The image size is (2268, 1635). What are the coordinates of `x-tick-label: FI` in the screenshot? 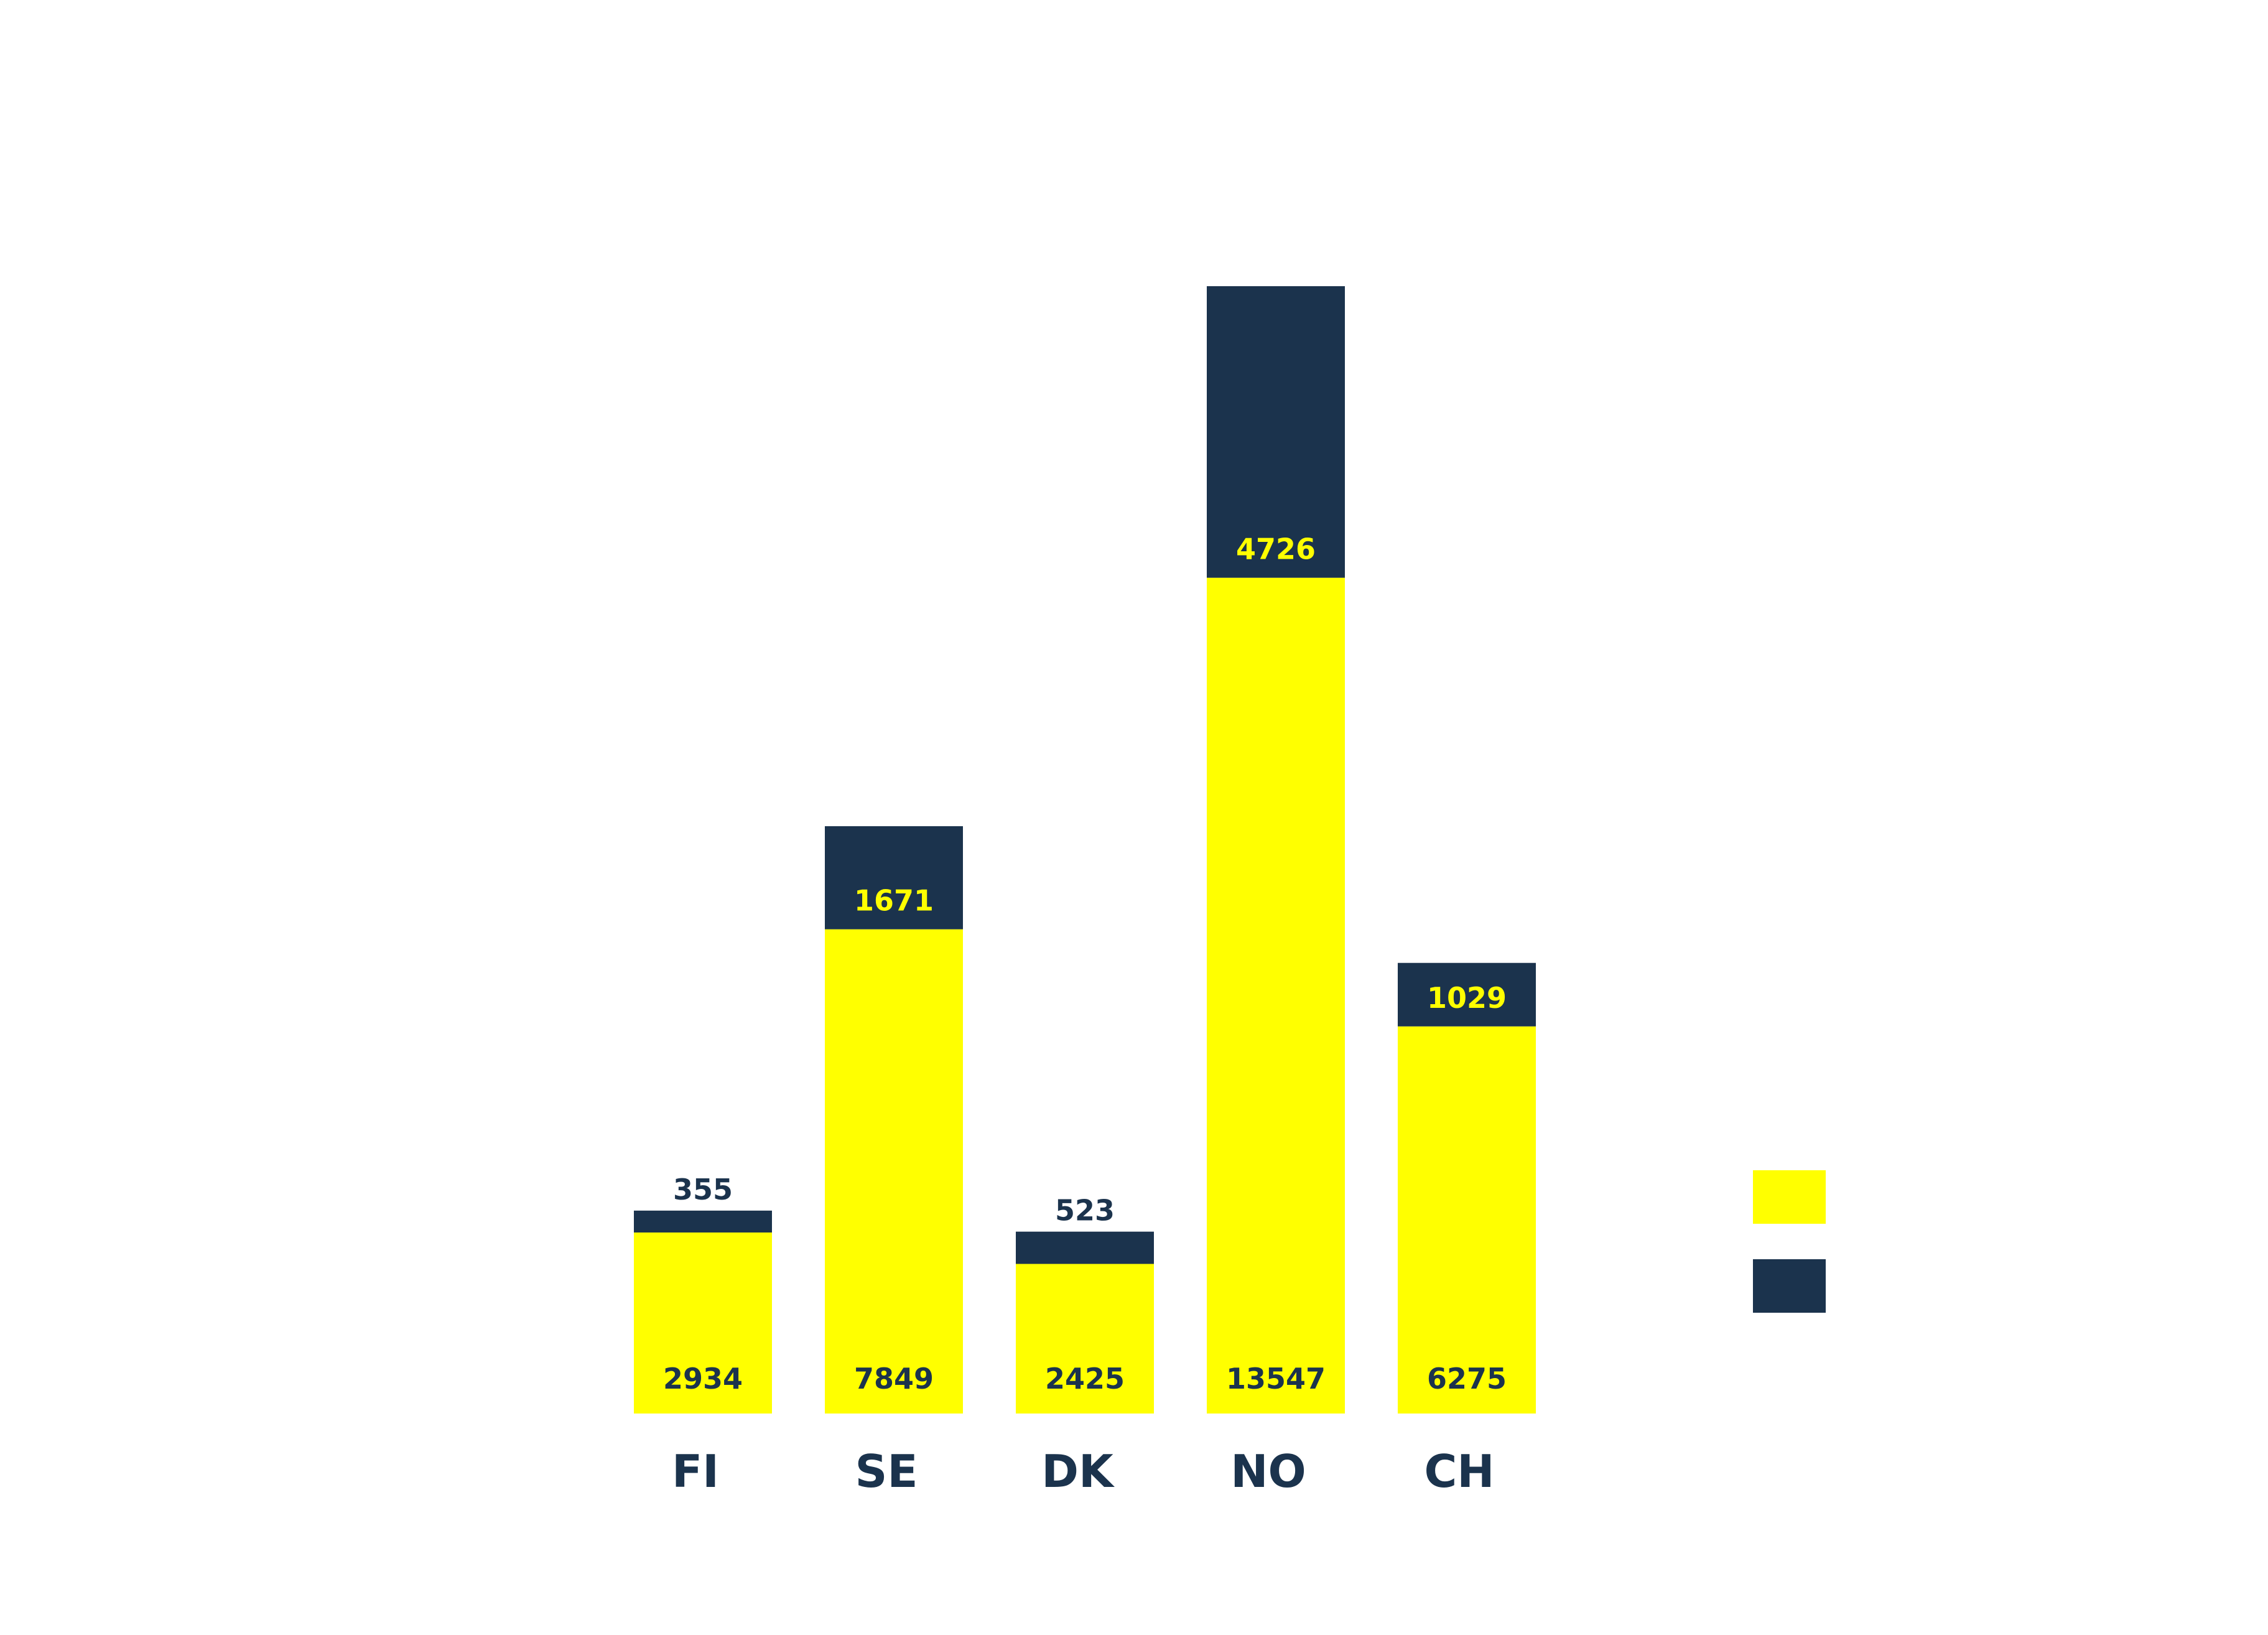 It's located at (695, 1472).